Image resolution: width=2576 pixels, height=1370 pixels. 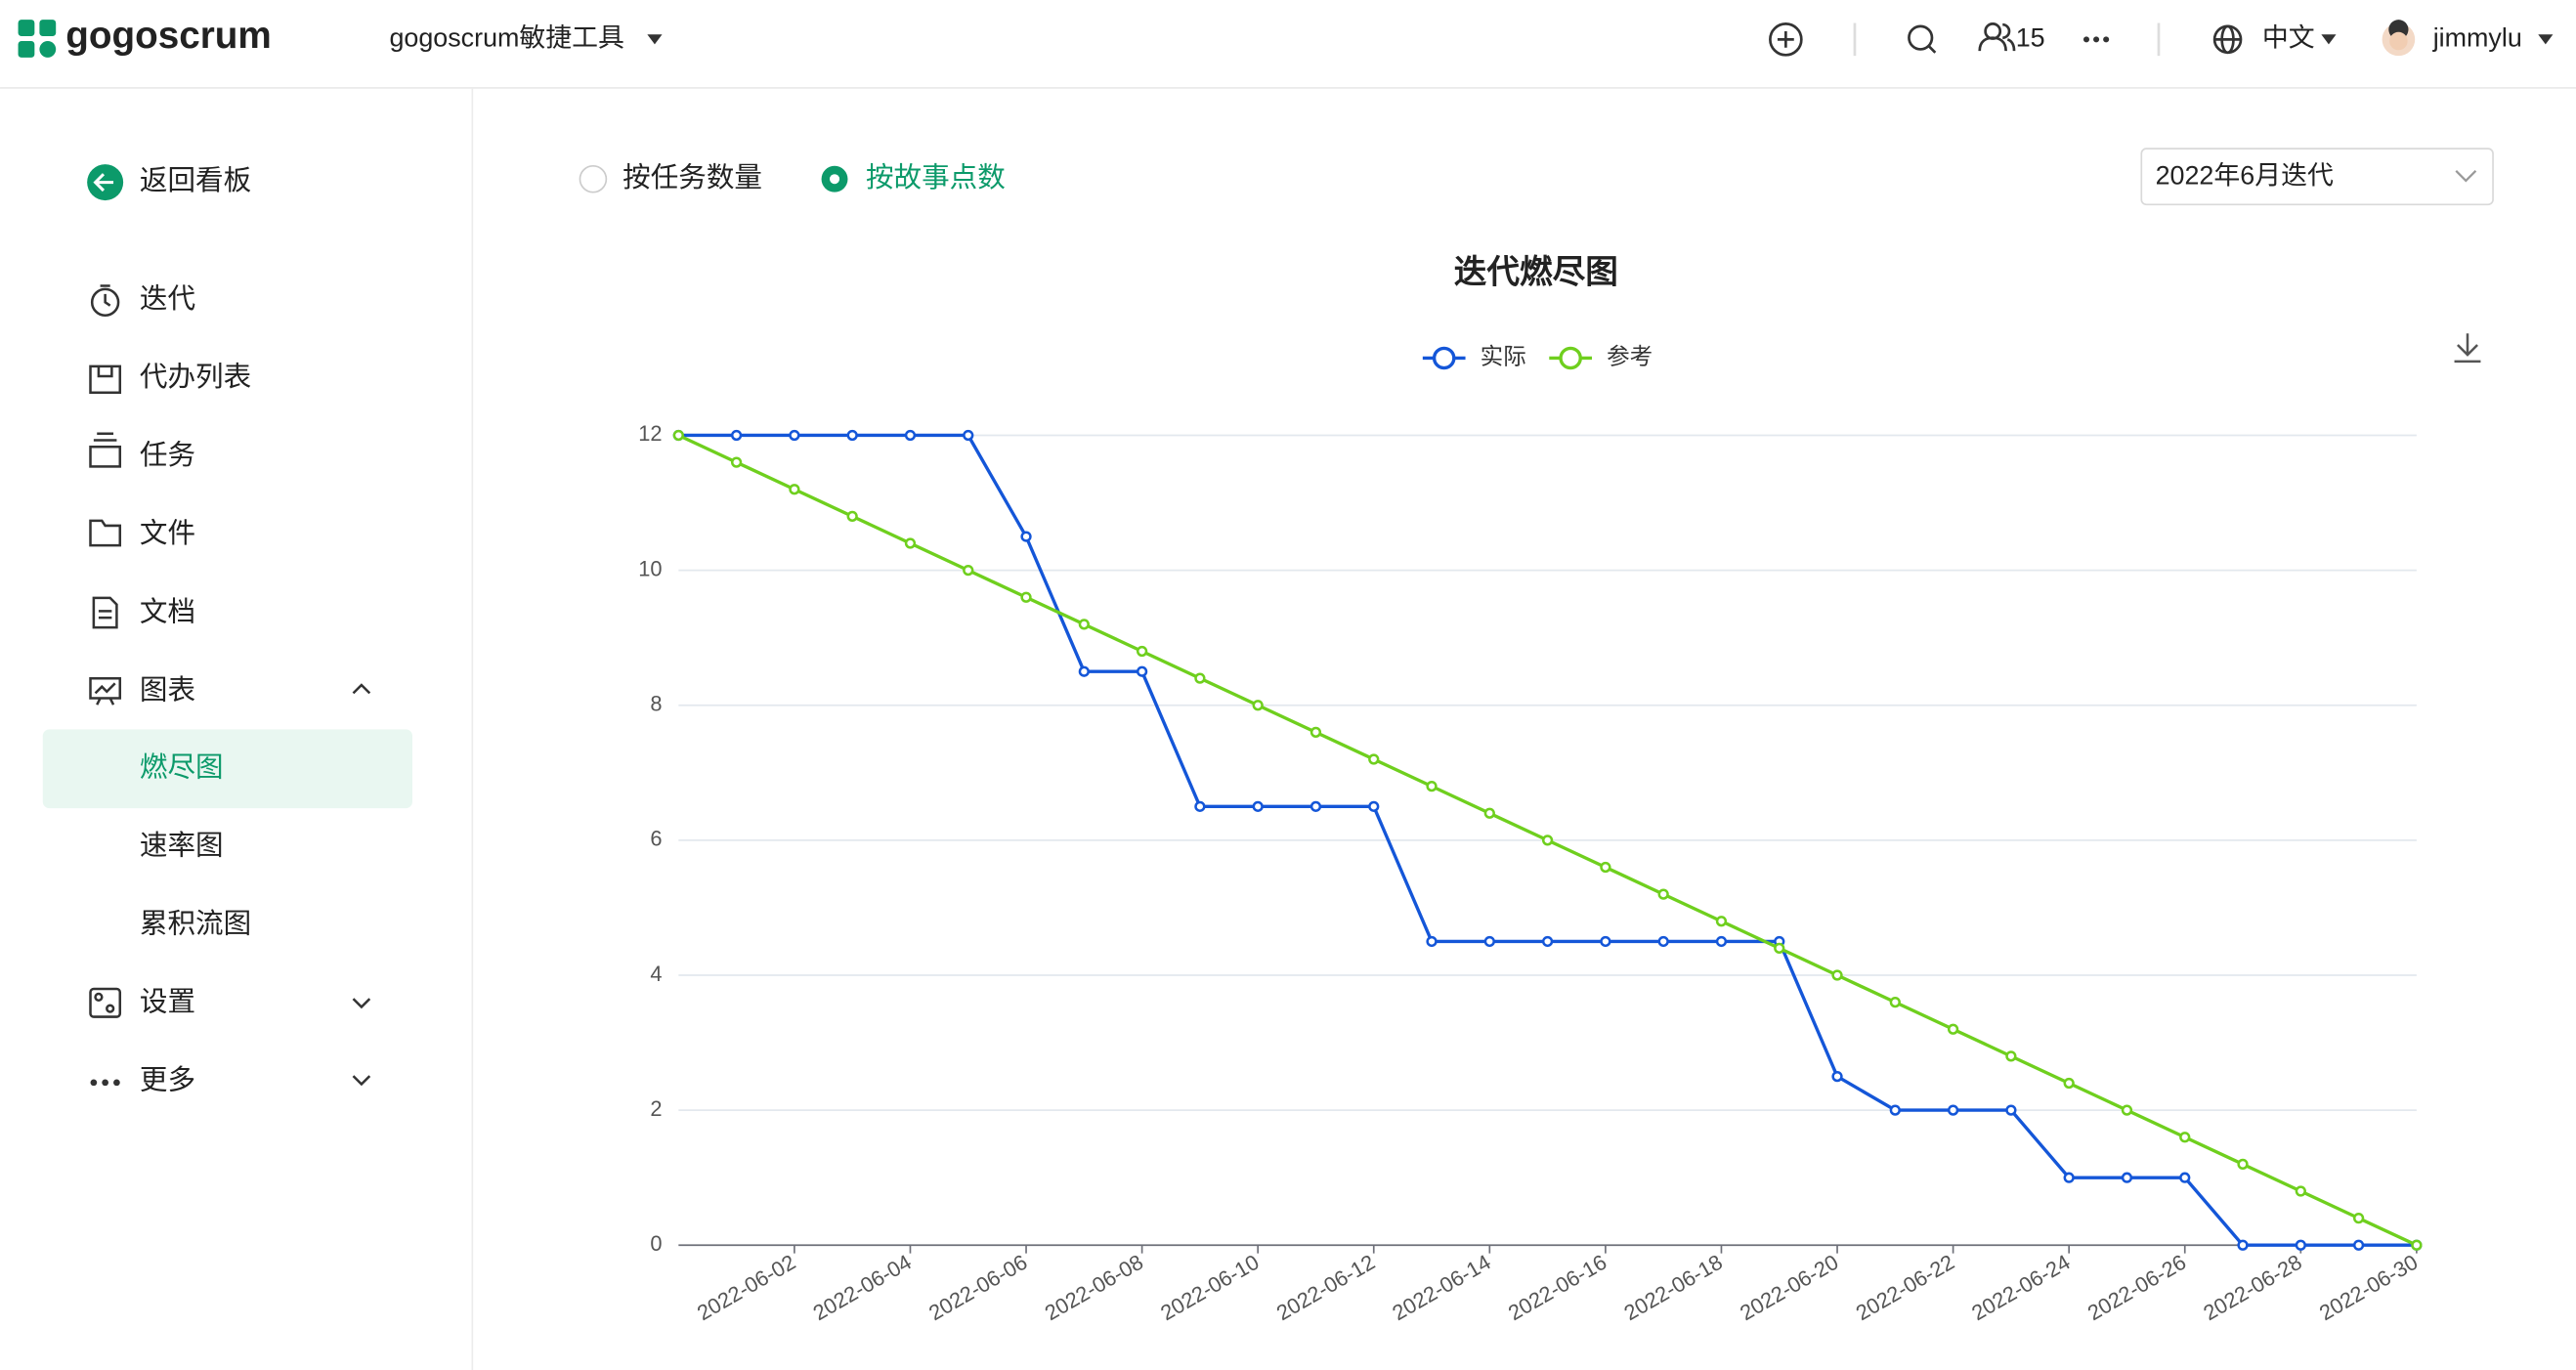 What do you see at coordinates (2252, 1288) in the screenshot?
I see `x-tick-label: 2022-06-28` at bounding box center [2252, 1288].